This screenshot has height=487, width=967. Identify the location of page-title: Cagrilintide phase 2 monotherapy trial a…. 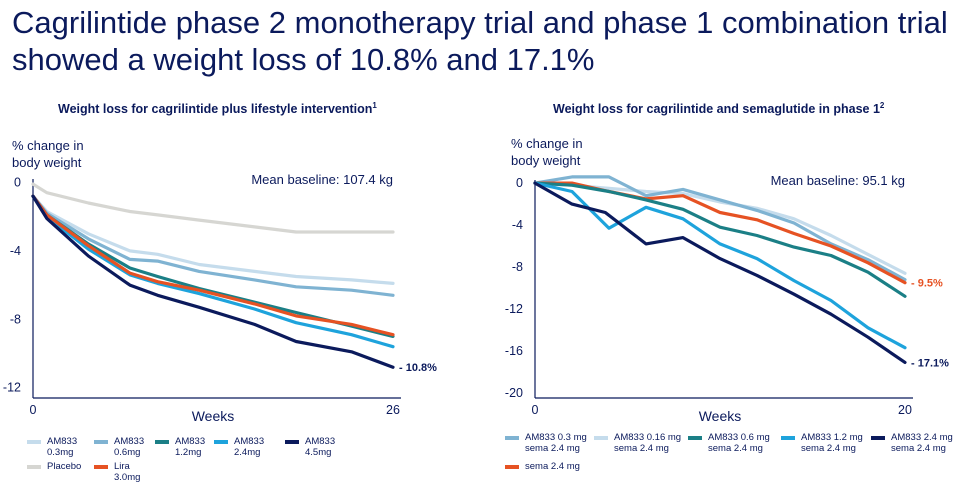
(480, 41).